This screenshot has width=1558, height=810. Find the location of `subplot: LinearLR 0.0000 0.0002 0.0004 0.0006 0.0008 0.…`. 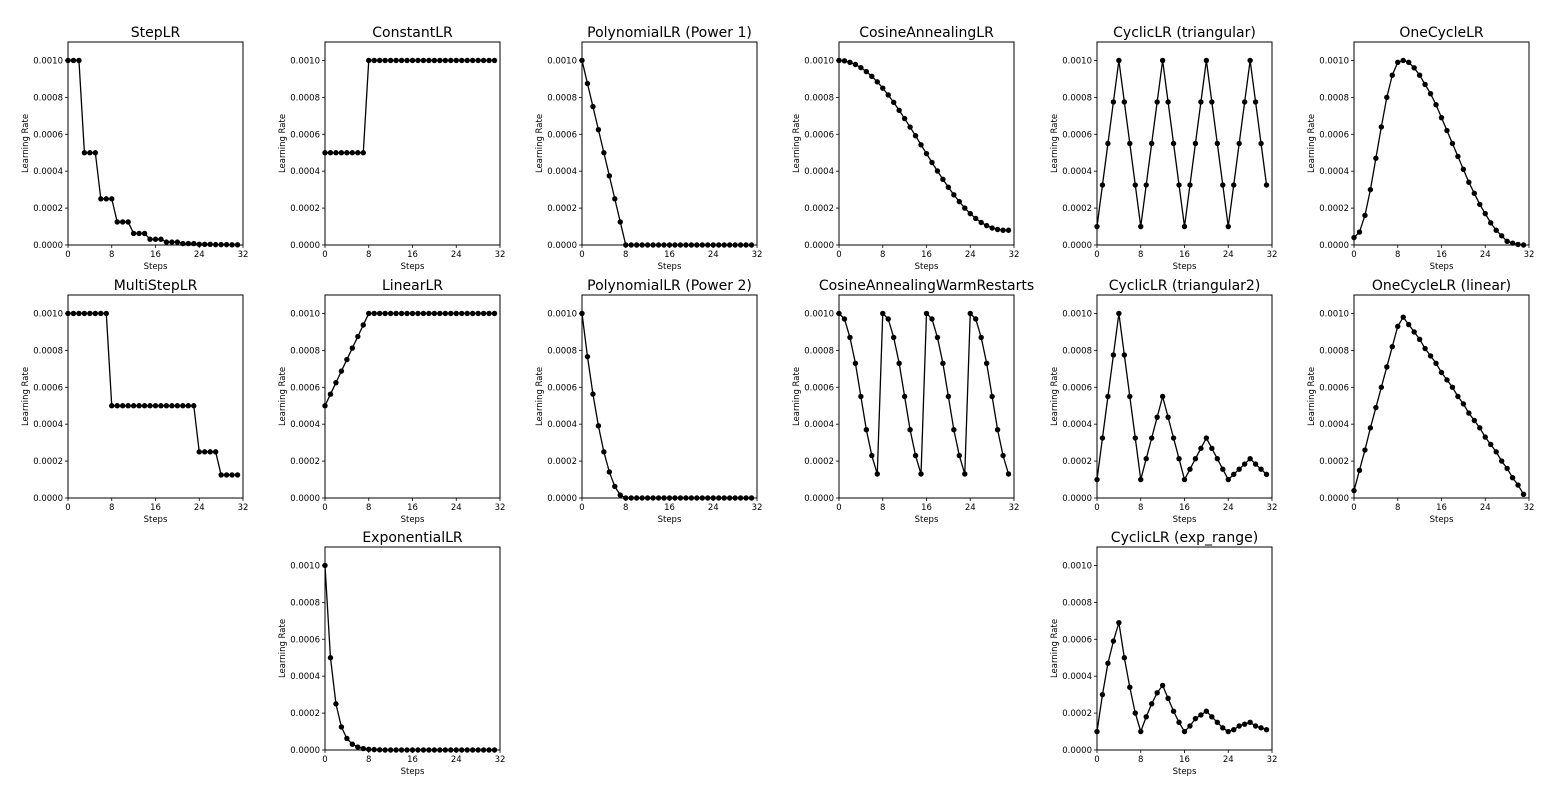

subplot: LinearLR 0.0000 0.0002 0.0004 0.0006 0.0008 0.… is located at coordinates (391, 401).